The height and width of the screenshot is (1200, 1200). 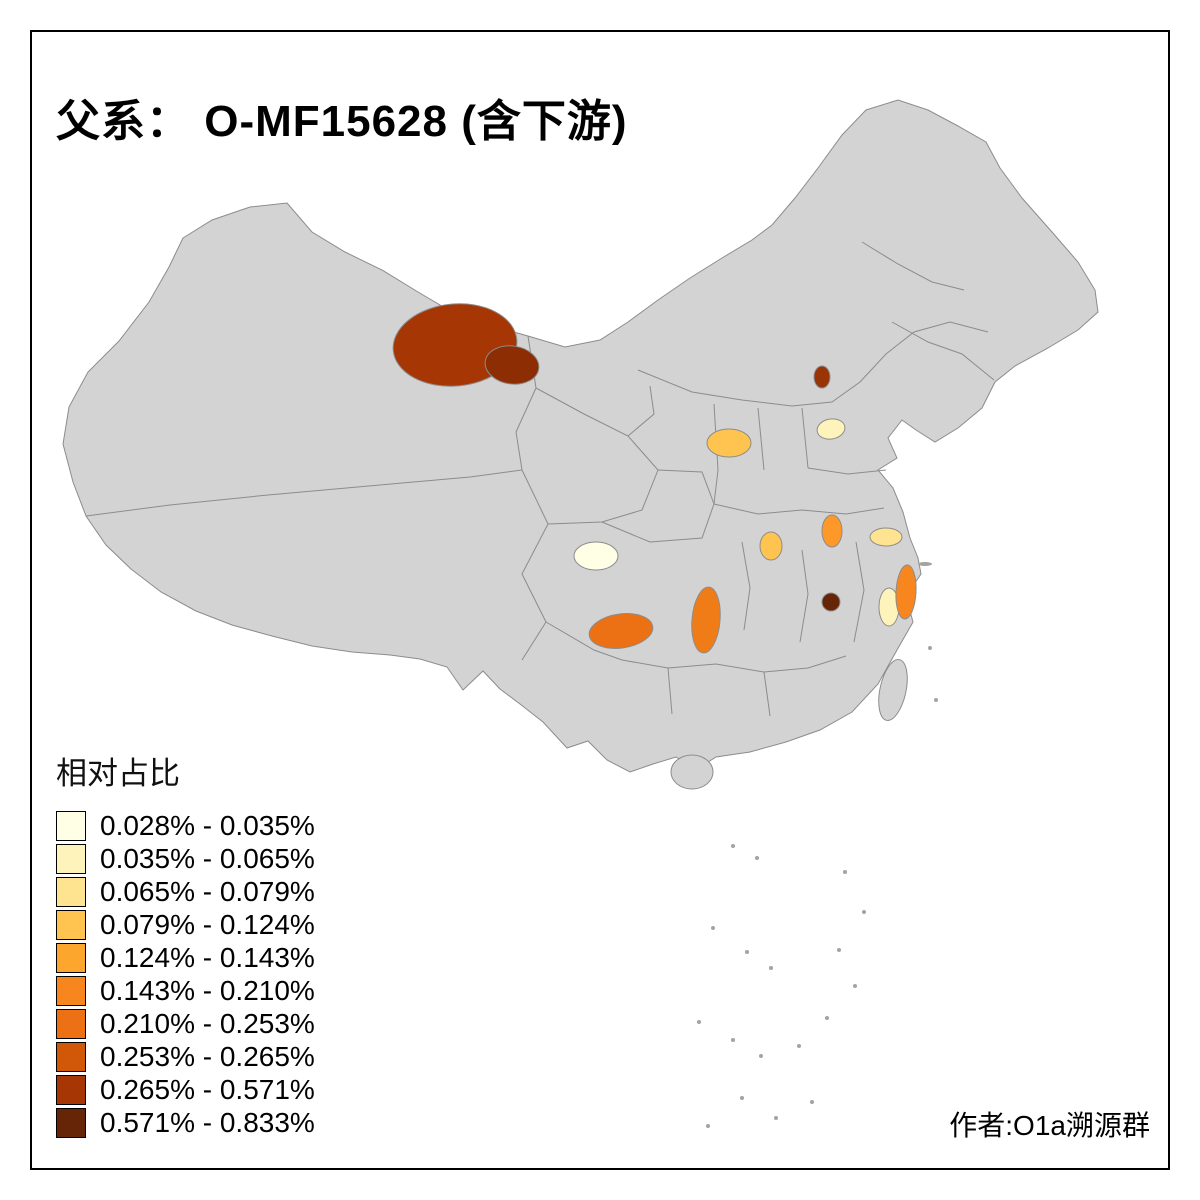 I want to click on south-china-sea-islets, so click(x=817, y=887).